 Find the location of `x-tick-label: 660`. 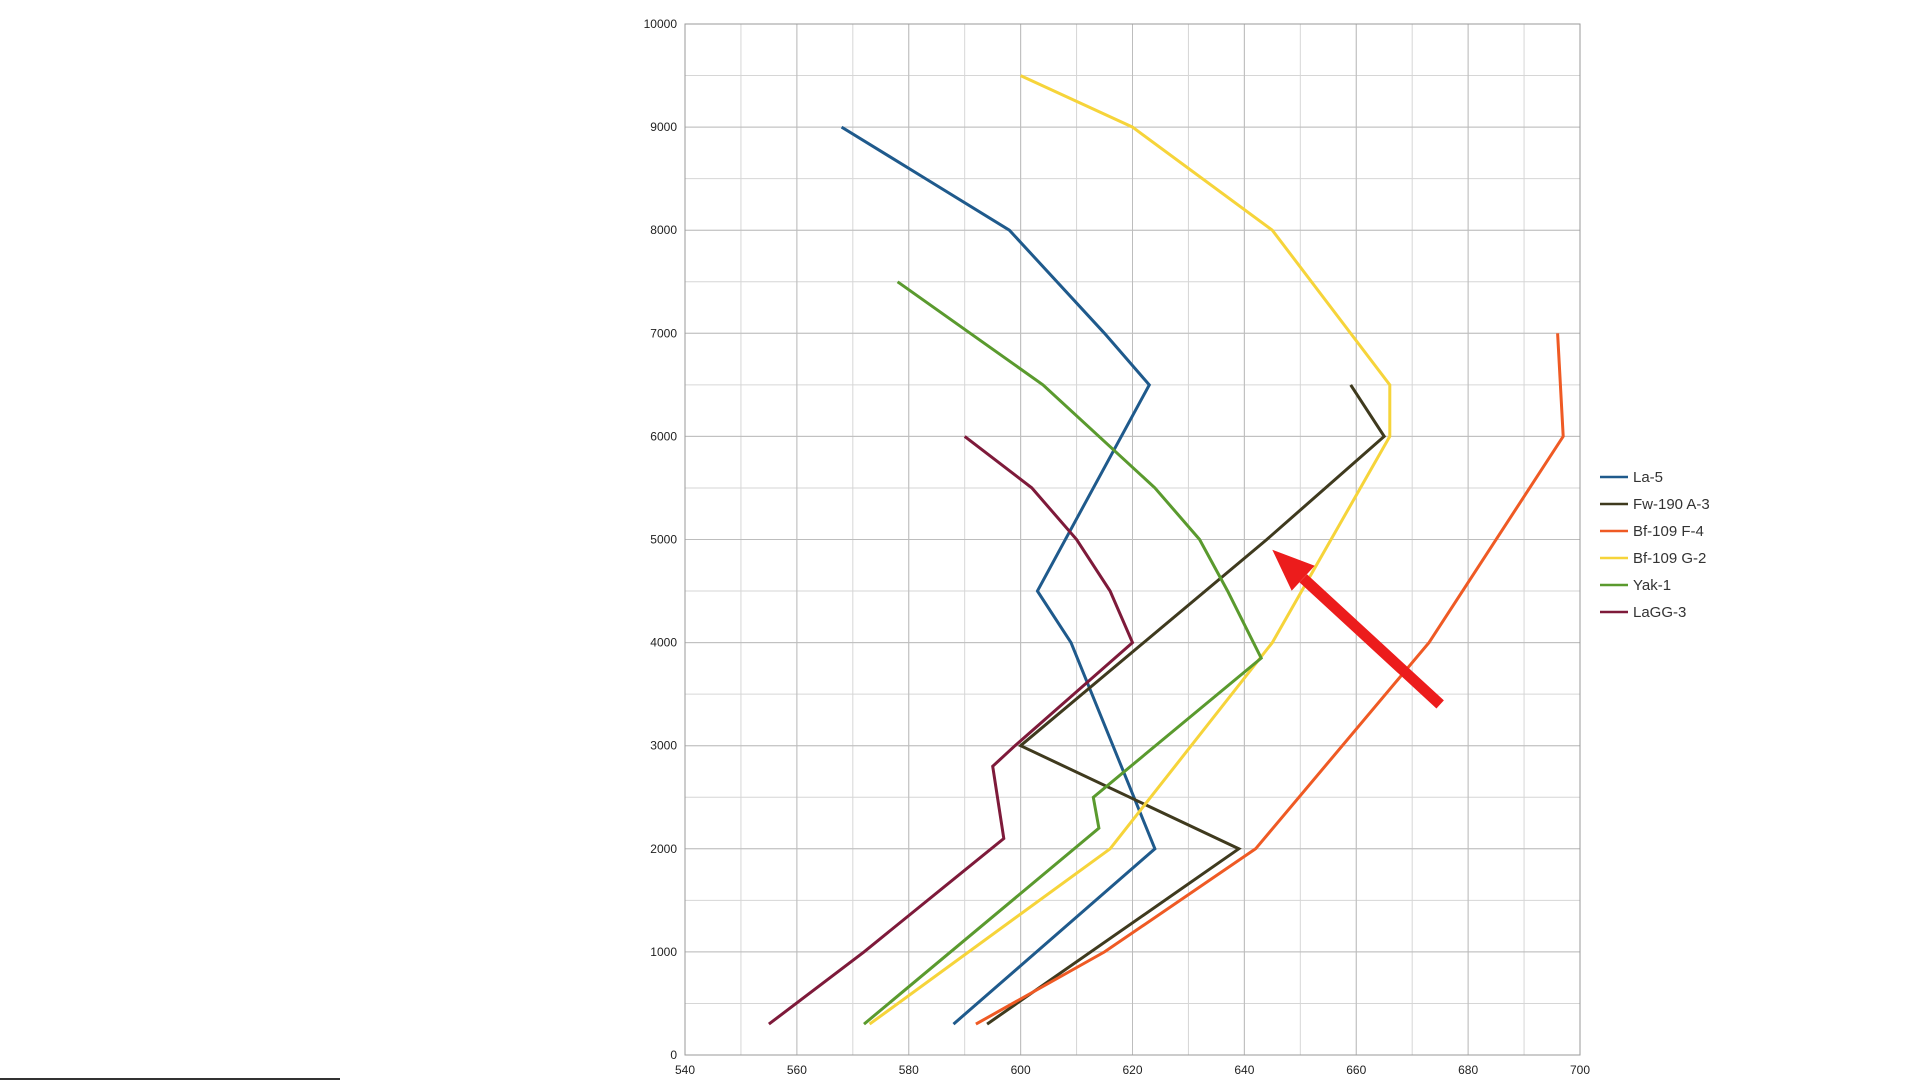

x-tick-label: 660 is located at coordinates (1356, 1070).